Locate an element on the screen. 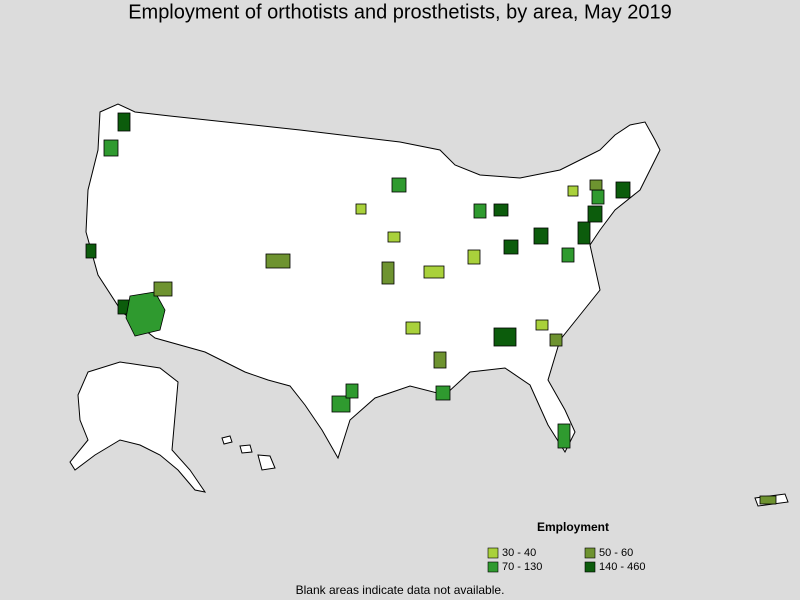 This screenshot has height=600, width=800. alaska is located at coordinates (138, 427).